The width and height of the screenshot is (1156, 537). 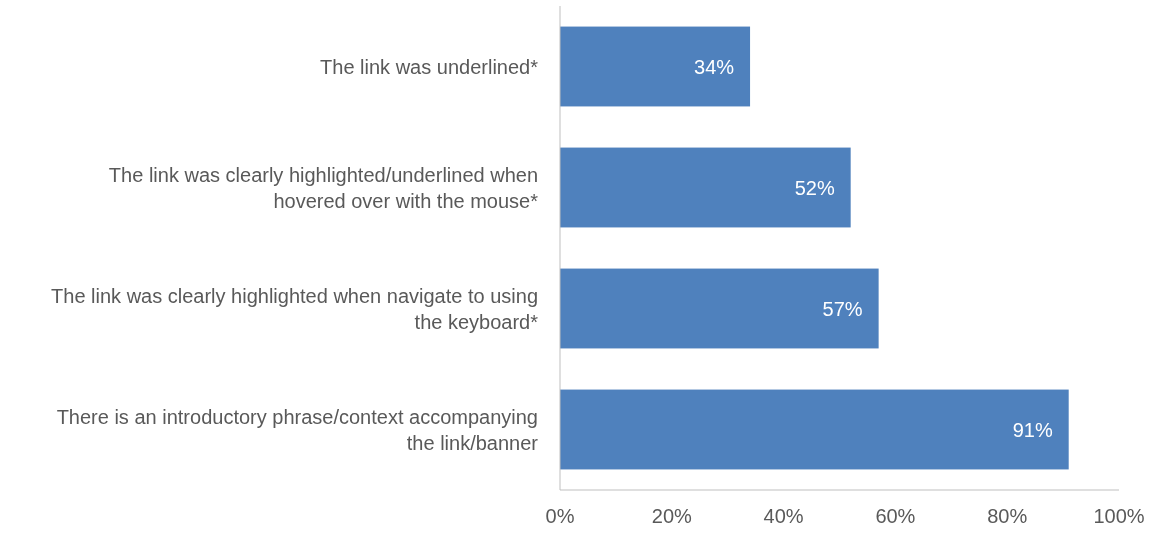 I want to click on x-tick-label: 60%, so click(x=895, y=516).